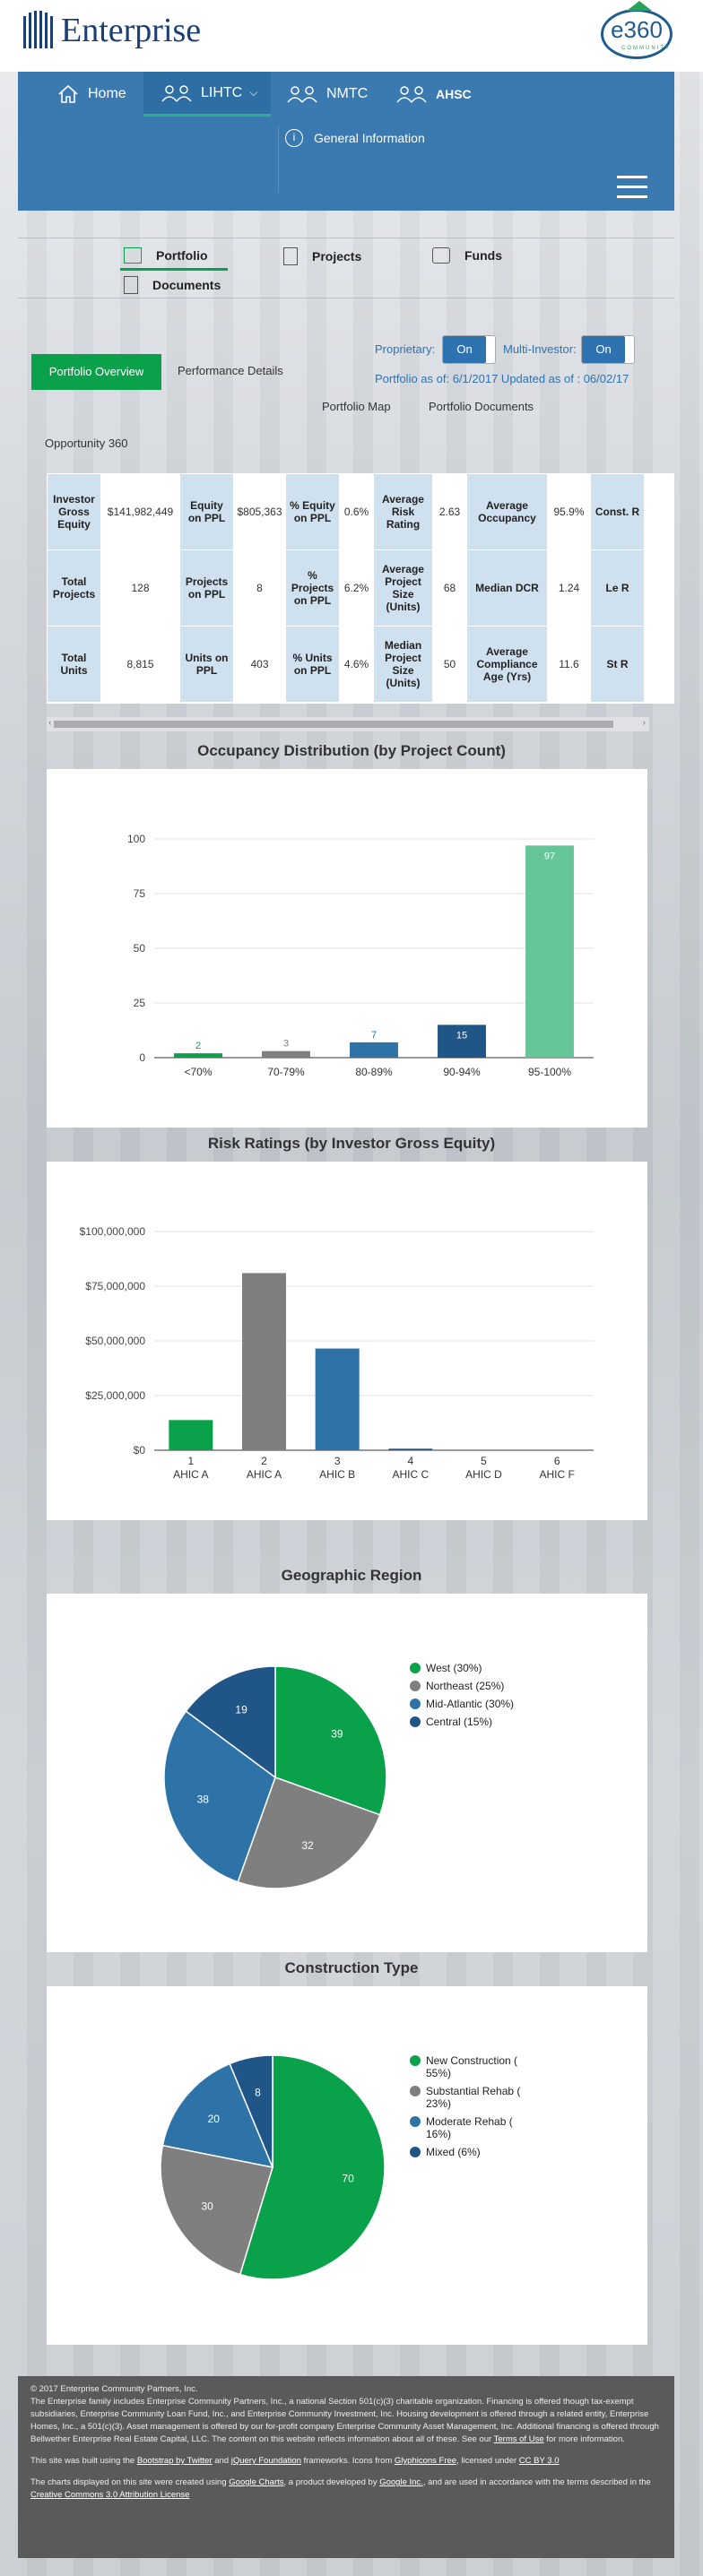 This screenshot has width=703, height=2576. Describe the element at coordinates (356, 664) in the screenshot. I see `metric-value: 4.6%` at that location.